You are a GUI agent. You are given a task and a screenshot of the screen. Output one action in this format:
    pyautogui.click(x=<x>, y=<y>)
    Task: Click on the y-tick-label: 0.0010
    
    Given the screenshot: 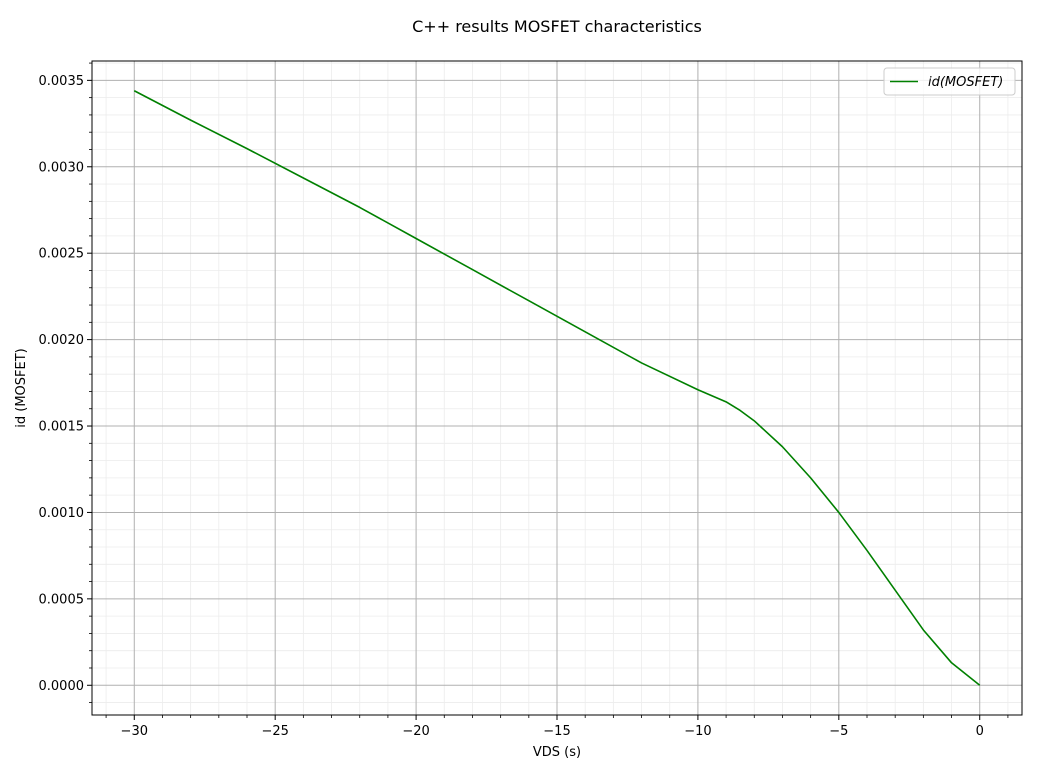 What is the action you would take?
    pyautogui.click(x=62, y=513)
    